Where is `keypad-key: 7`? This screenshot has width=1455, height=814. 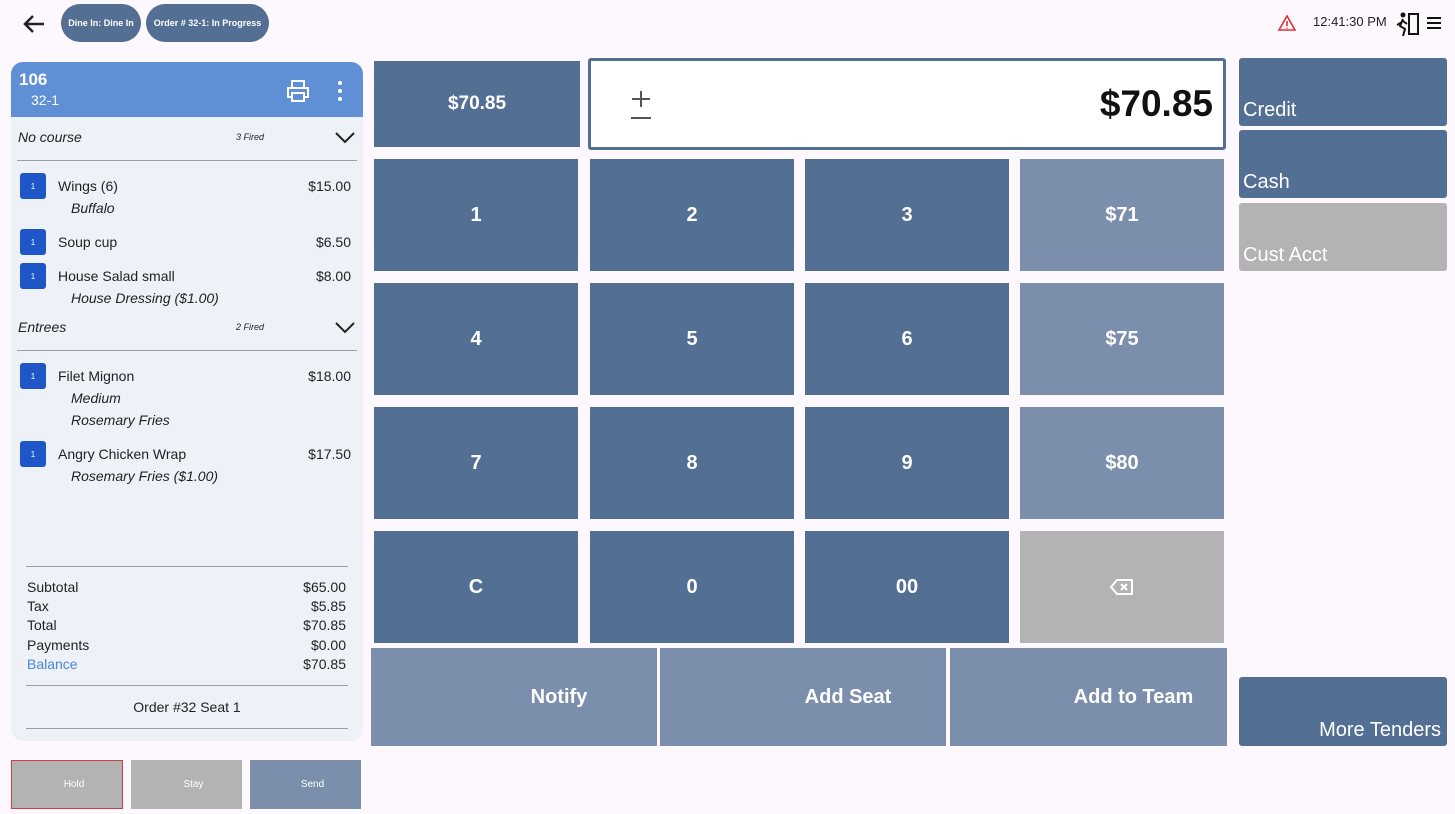
keypad-key: 7 is located at coordinates (476, 463).